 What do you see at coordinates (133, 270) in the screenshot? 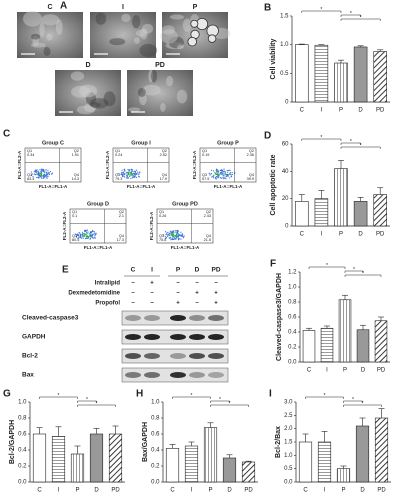
I see `lane-label: C` at bounding box center [133, 270].